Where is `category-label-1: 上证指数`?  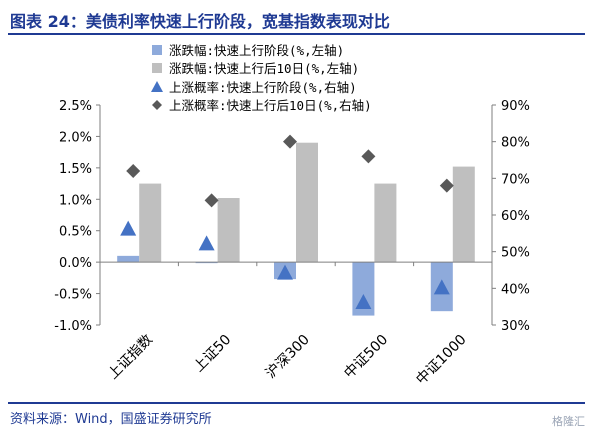
category-label-1: 上证指数 is located at coordinates (130, 357).